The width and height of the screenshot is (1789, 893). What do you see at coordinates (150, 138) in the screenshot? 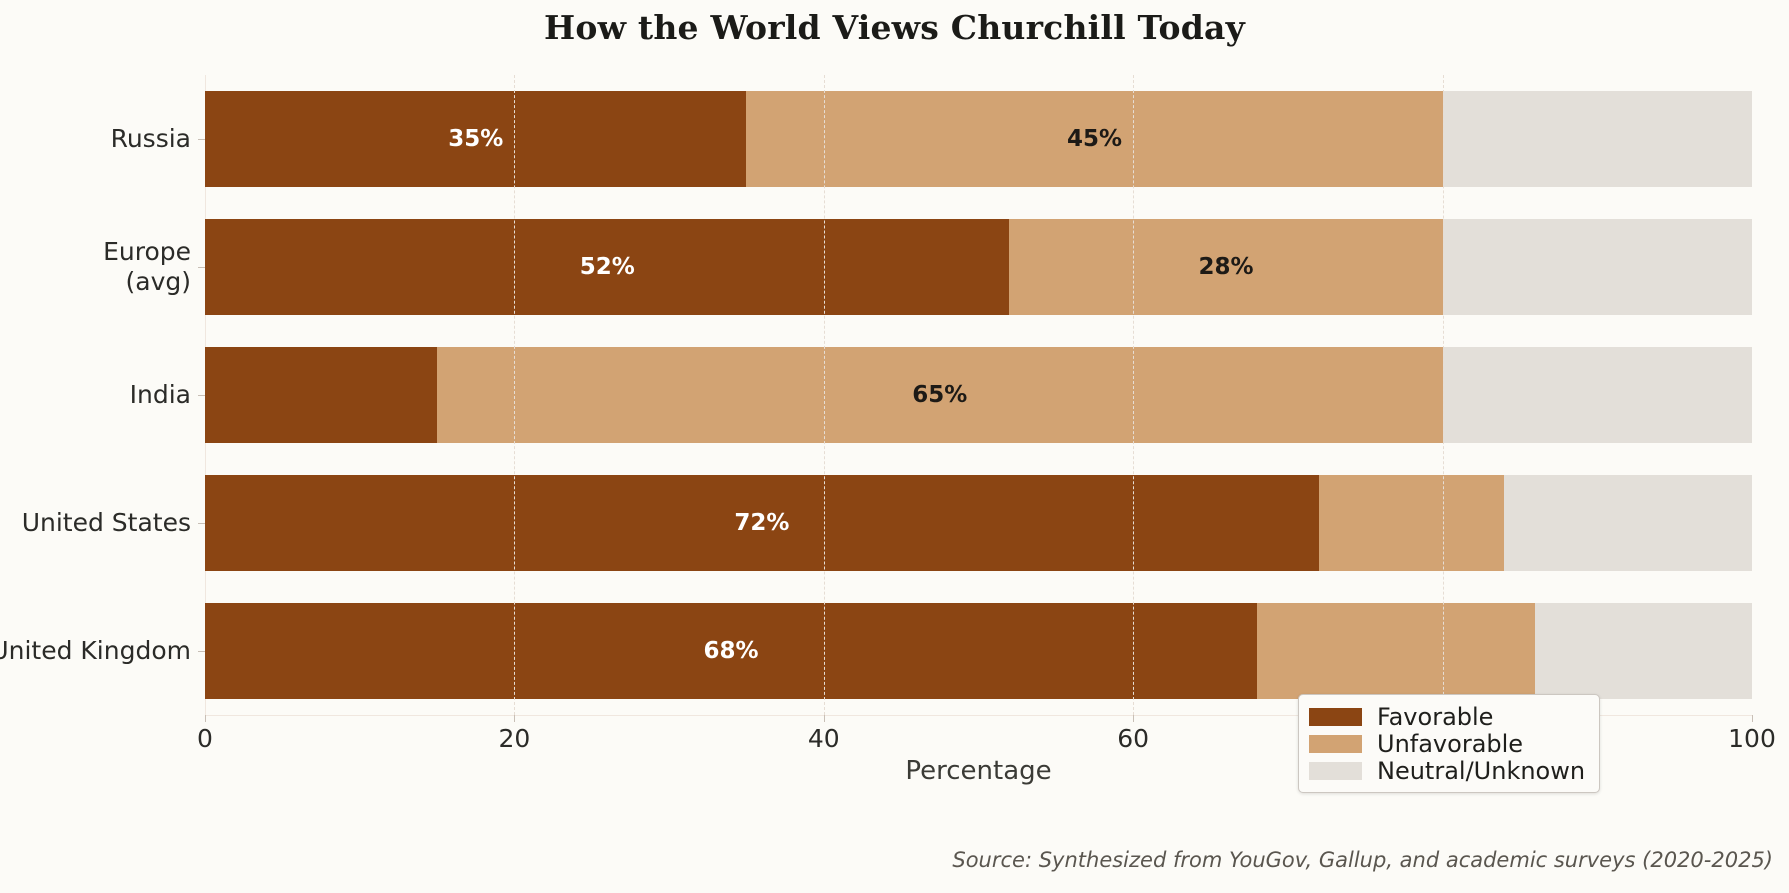
I see `y-category-label: Russia` at bounding box center [150, 138].